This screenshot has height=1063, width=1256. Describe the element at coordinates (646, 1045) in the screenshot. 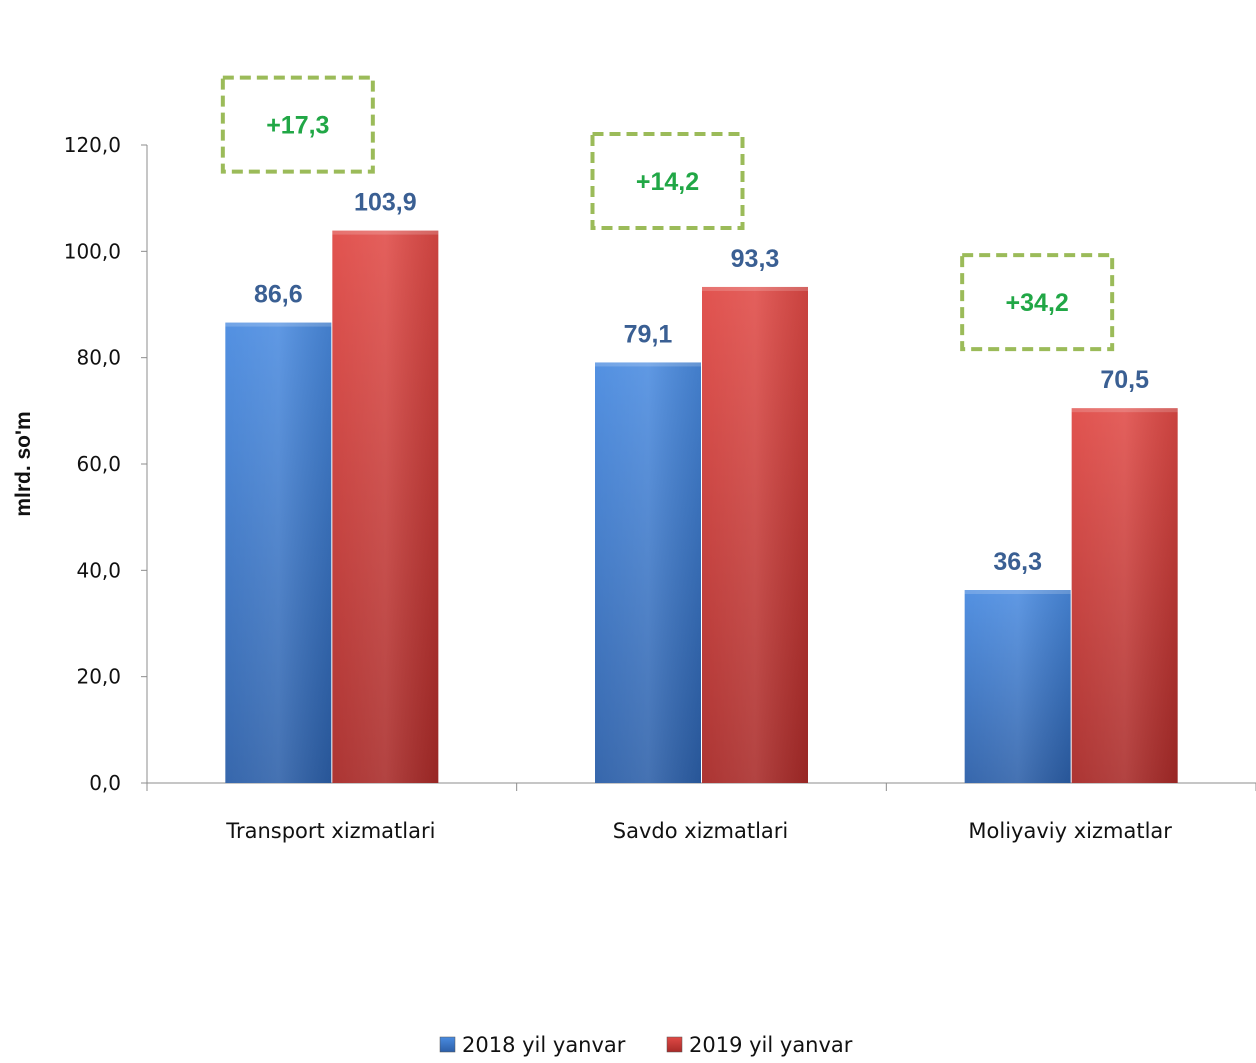

I see `legend: 2018 yil yanvar 2019 yil yanvar` at that location.